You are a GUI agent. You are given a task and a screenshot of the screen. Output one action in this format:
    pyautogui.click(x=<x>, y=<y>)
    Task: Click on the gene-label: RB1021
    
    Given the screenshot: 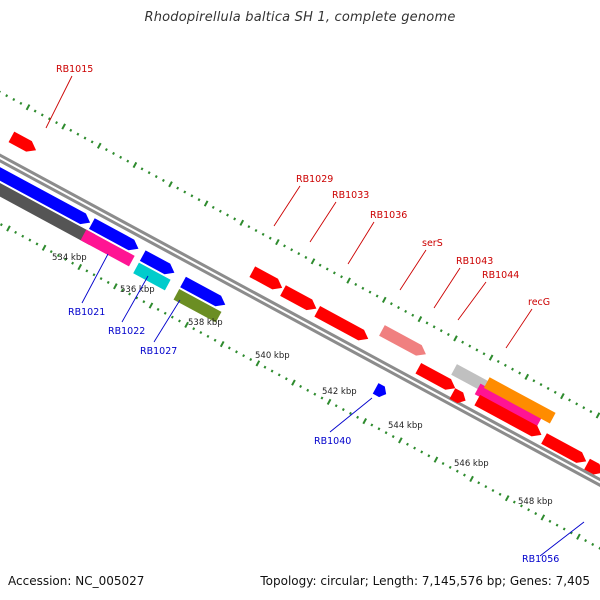 What is the action you would take?
    pyautogui.click(x=86, y=312)
    